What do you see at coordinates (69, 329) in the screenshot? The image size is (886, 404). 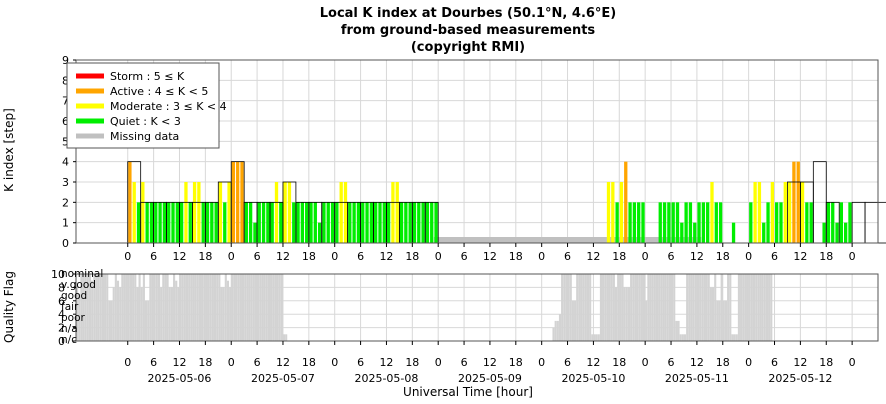 I see `quality-category-label: n/a` at bounding box center [69, 329].